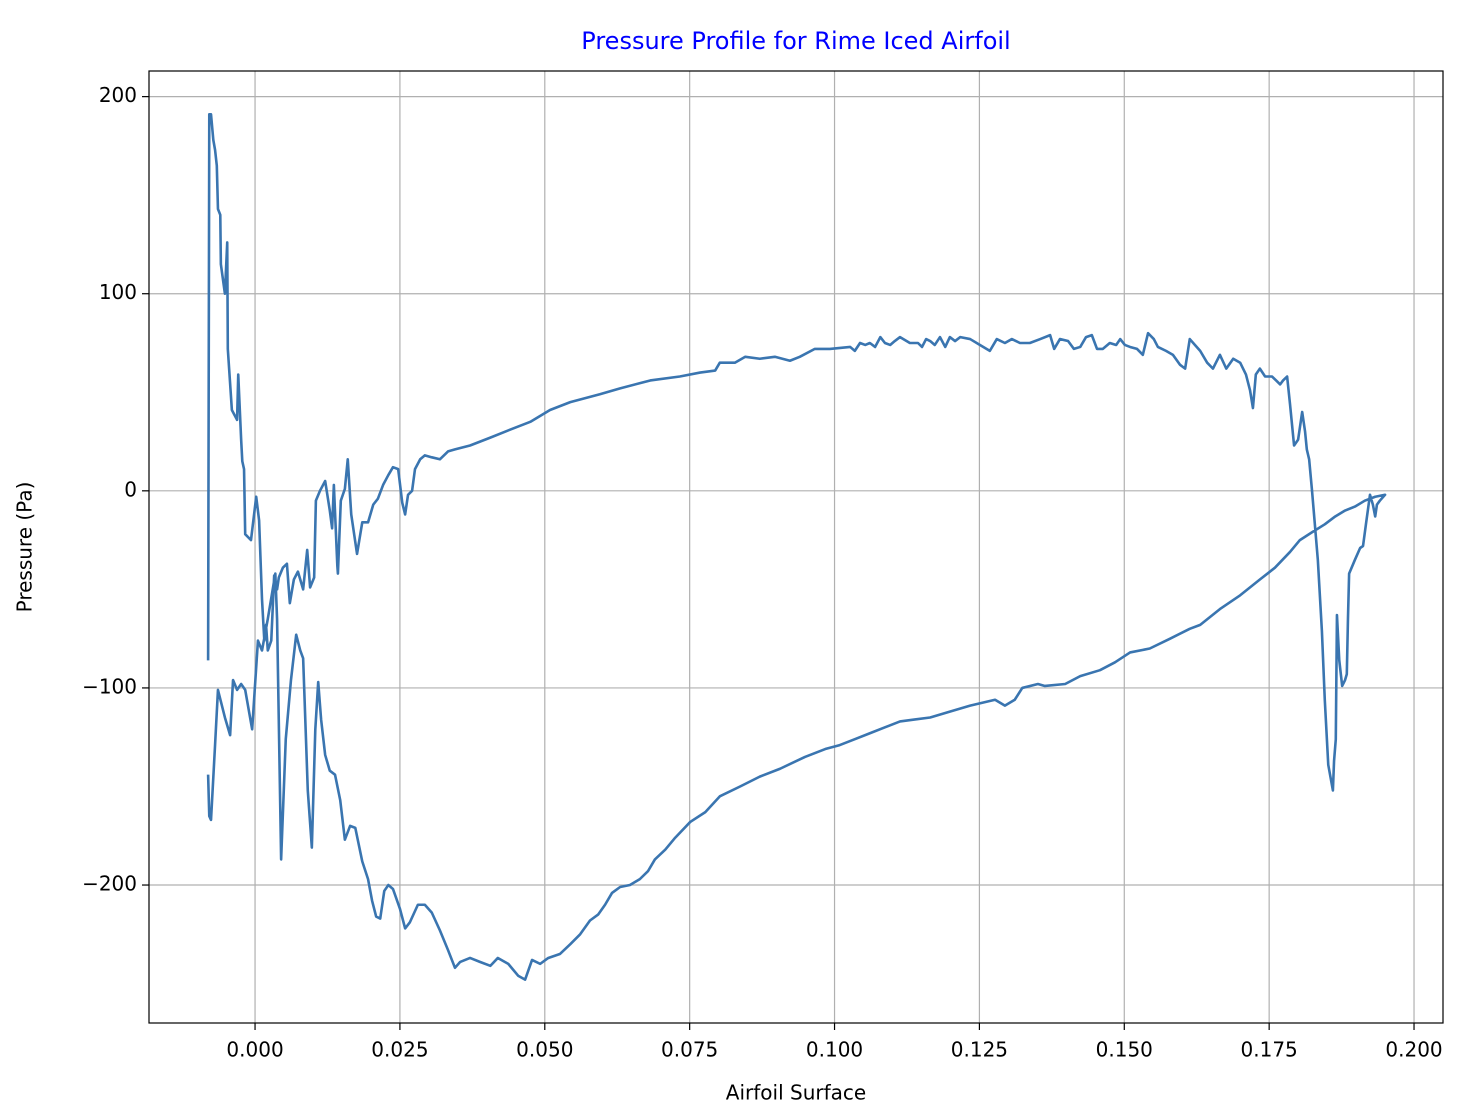 The width and height of the screenshot is (1466, 1116). I want to click on x-tick-label: 0.175, so click(1269, 1050).